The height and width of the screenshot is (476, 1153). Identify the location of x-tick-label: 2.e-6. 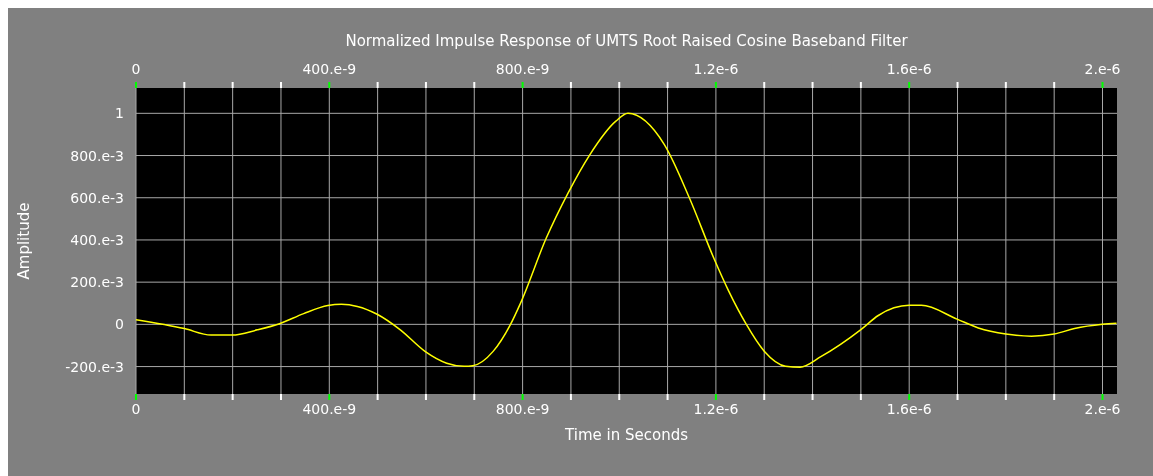
(1102, 409).